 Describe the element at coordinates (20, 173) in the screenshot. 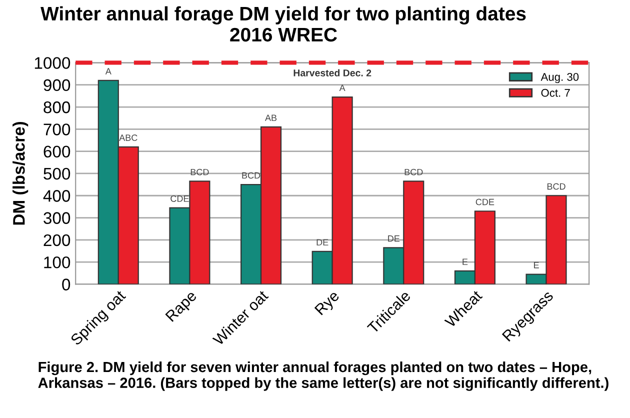

I see `y-axis-title: DM (lbs/acre)` at that location.